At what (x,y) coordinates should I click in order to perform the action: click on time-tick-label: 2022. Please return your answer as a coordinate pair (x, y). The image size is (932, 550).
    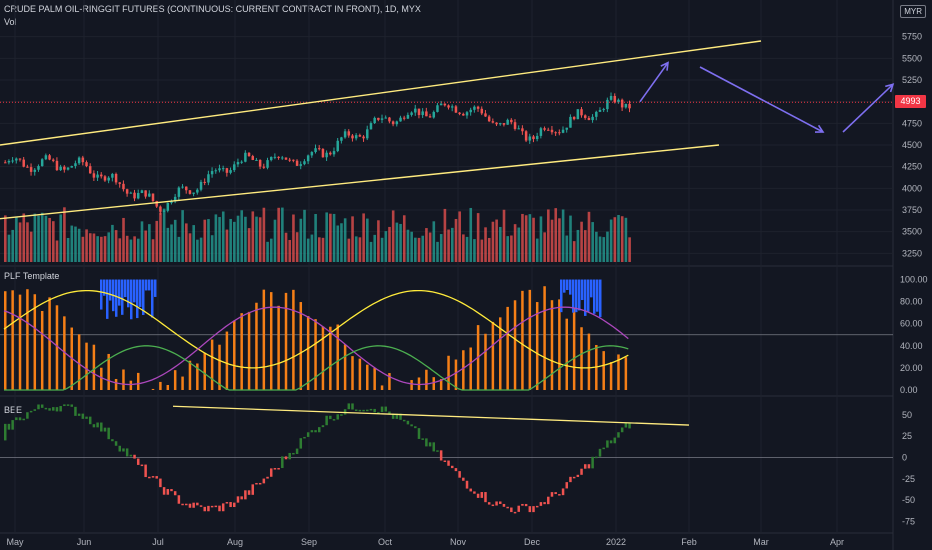
    Looking at the image, I should click on (616, 542).